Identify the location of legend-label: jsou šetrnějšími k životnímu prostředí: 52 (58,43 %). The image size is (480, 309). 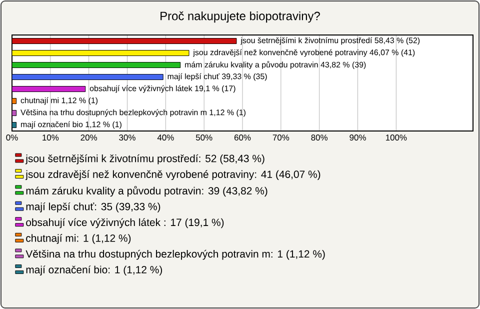
(144, 159).